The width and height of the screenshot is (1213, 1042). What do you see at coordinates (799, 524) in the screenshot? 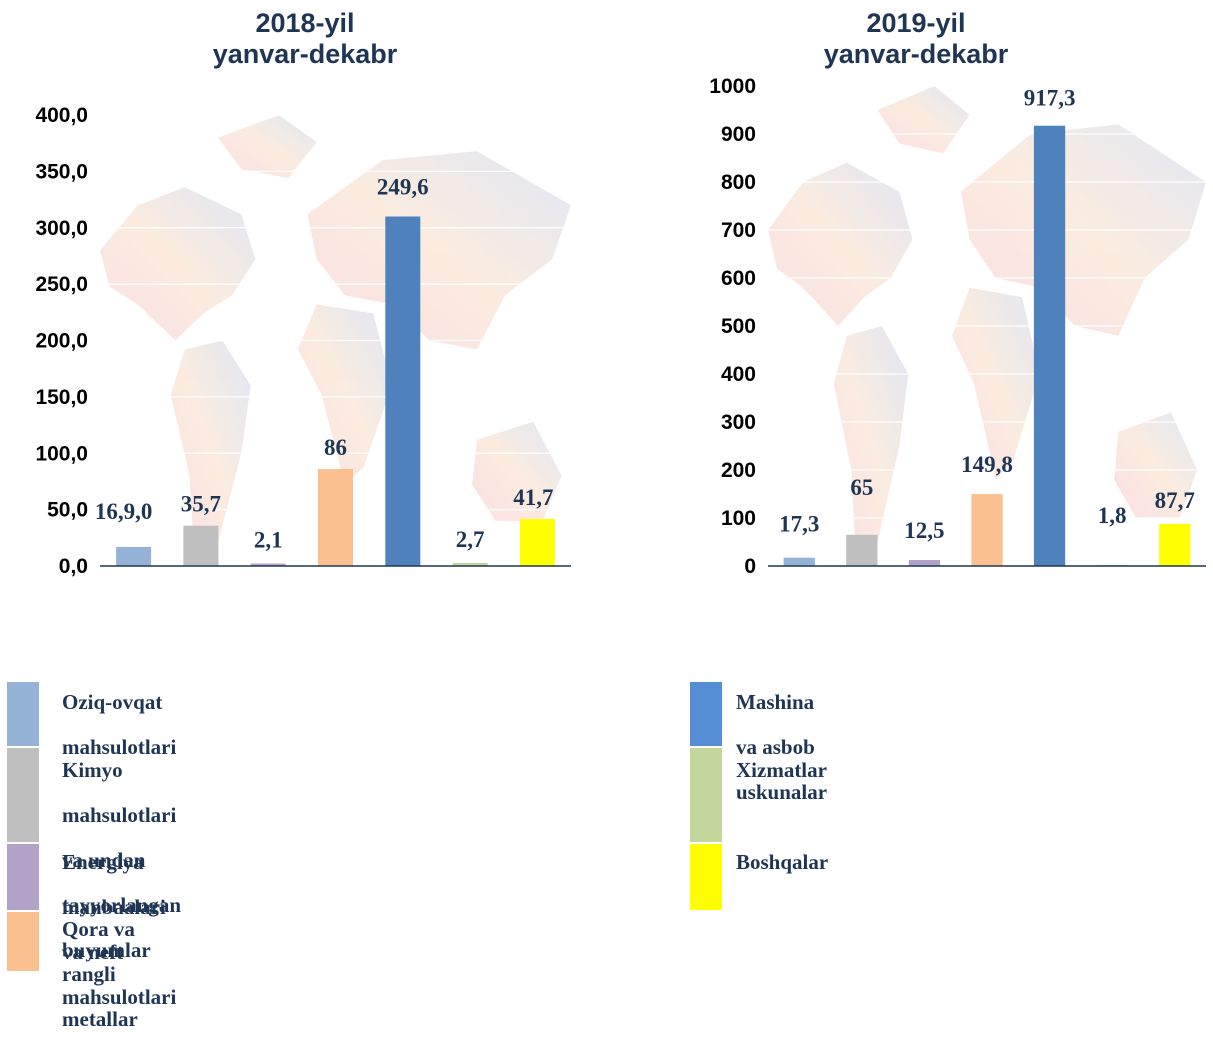
I see `data-label: 17,3` at bounding box center [799, 524].